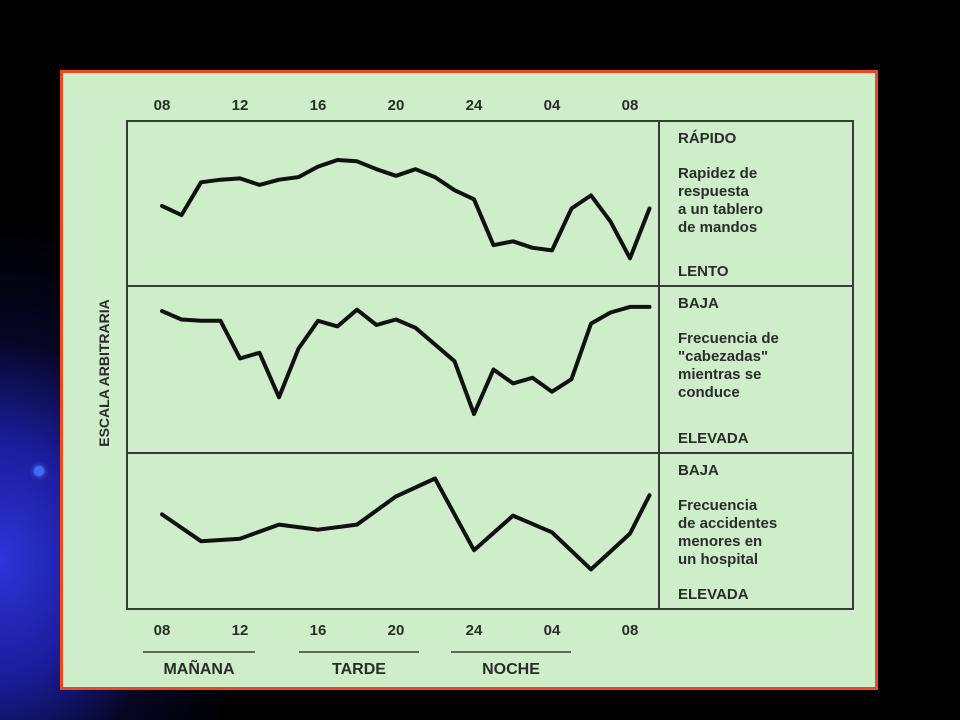 Image resolution: width=960 pixels, height=720 pixels. I want to click on x-tick-label-bottom: 20, so click(396, 630).